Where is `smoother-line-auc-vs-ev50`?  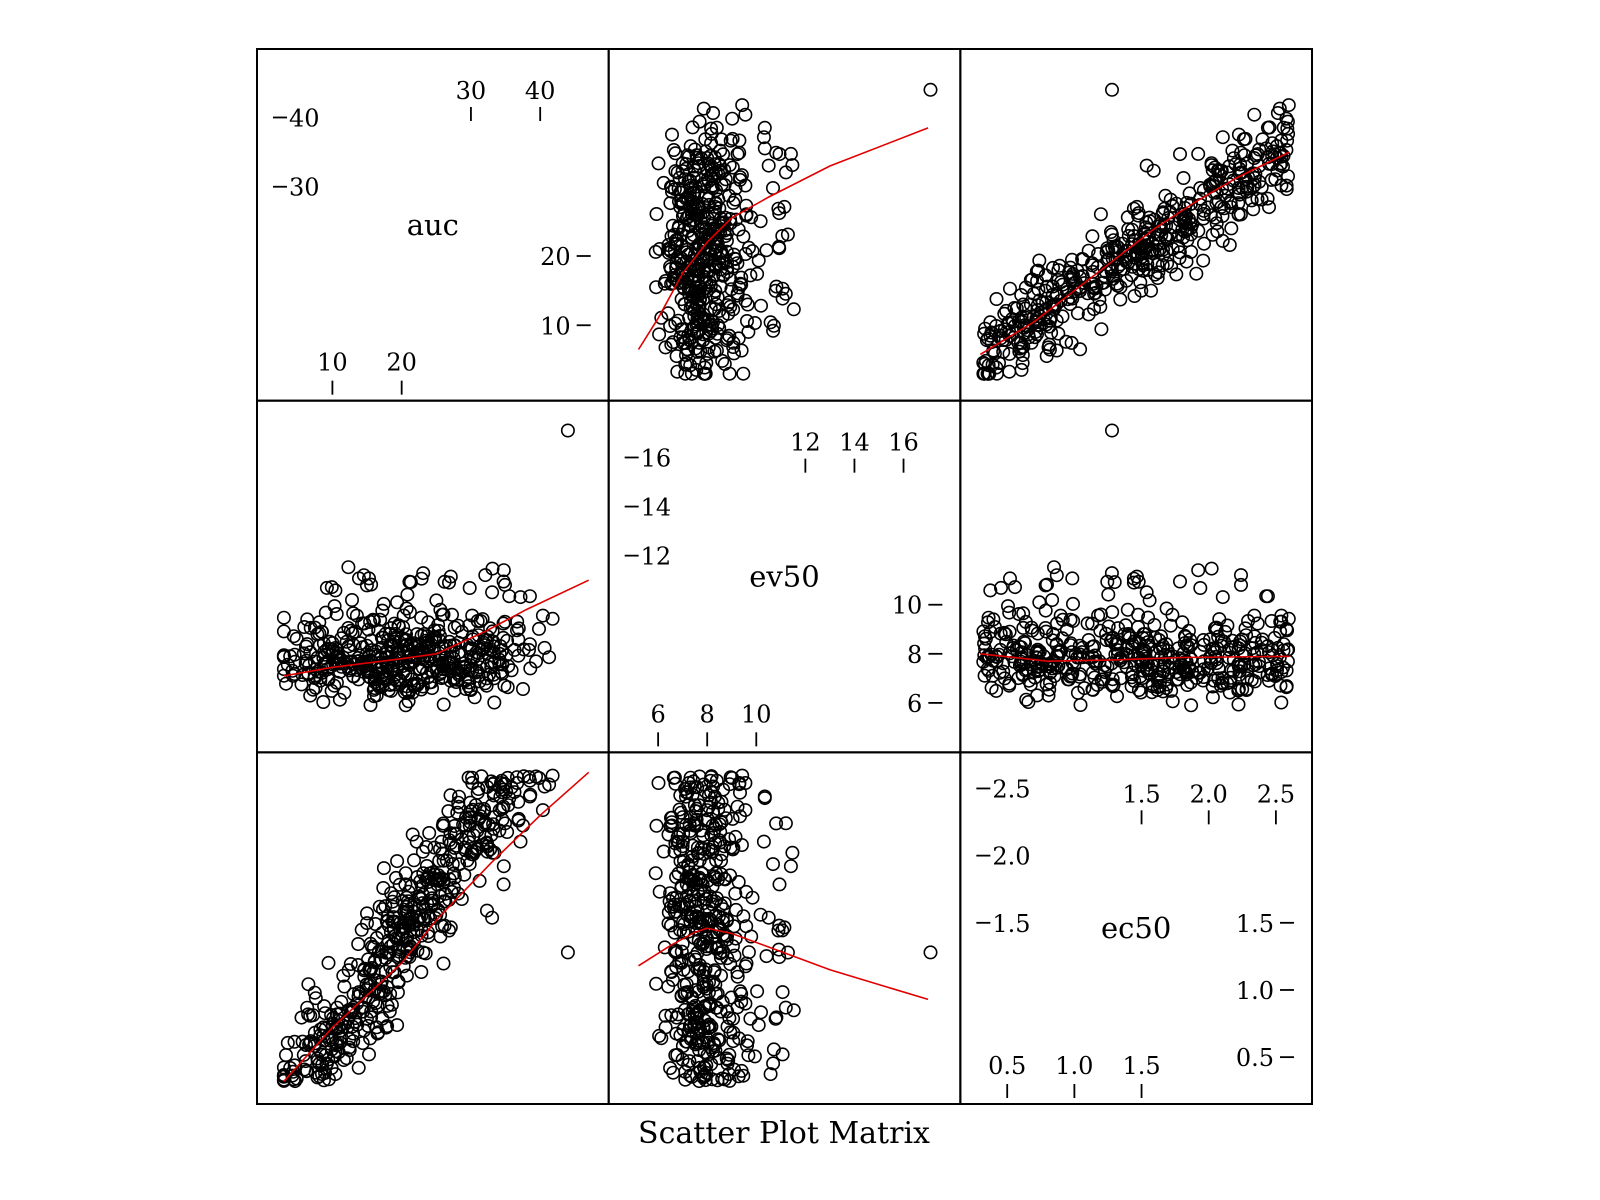
smoother-line-auc-vs-ev50 is located at coordinates (783, 238).